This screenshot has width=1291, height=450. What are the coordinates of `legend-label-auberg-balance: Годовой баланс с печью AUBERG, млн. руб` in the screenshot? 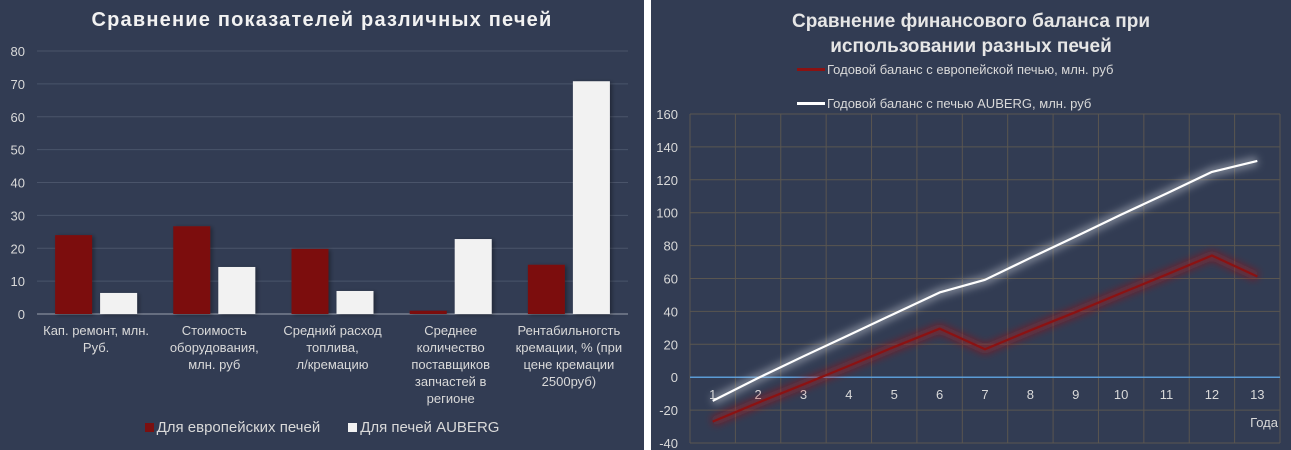 It's located at (959, 103).